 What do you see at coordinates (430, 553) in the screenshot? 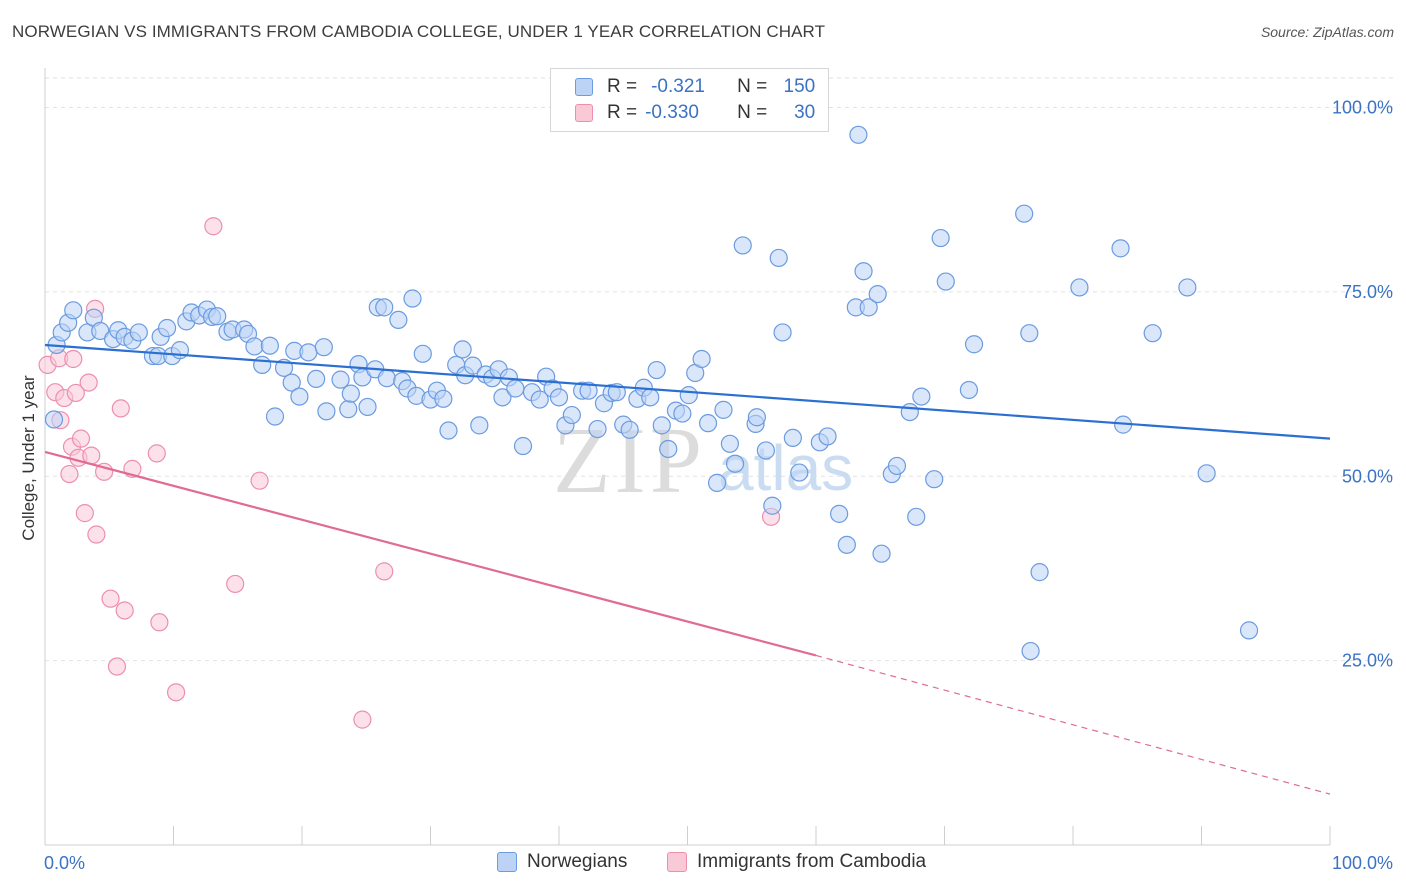
I see `cambodia-trend-line` at bounding box center [430, 553].